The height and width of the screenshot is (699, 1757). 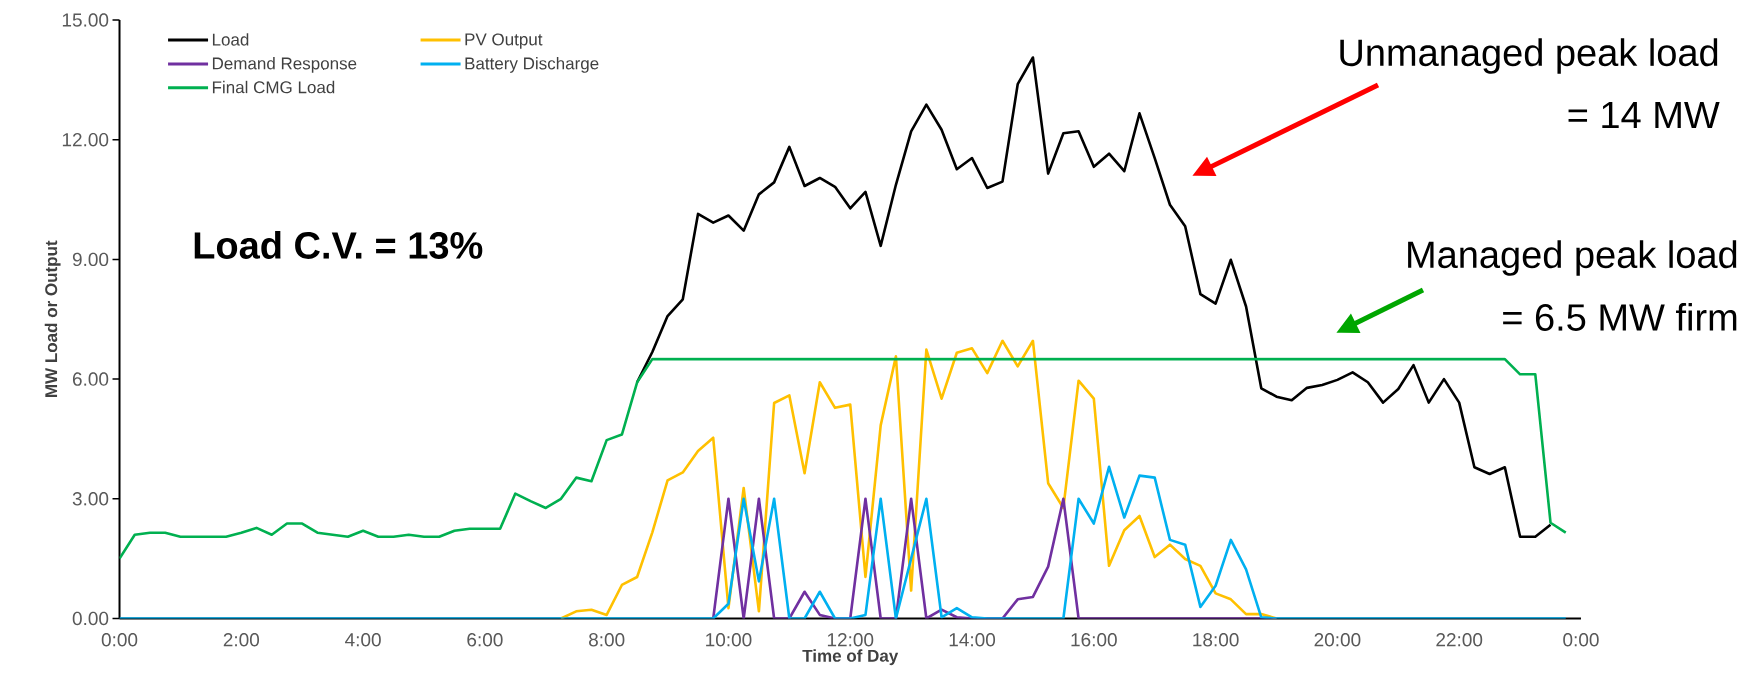 What do you see at coordinates (85, 139) in the screenshot?
I see `y-tick-label: 12.00` at bounding box center [85, 139].